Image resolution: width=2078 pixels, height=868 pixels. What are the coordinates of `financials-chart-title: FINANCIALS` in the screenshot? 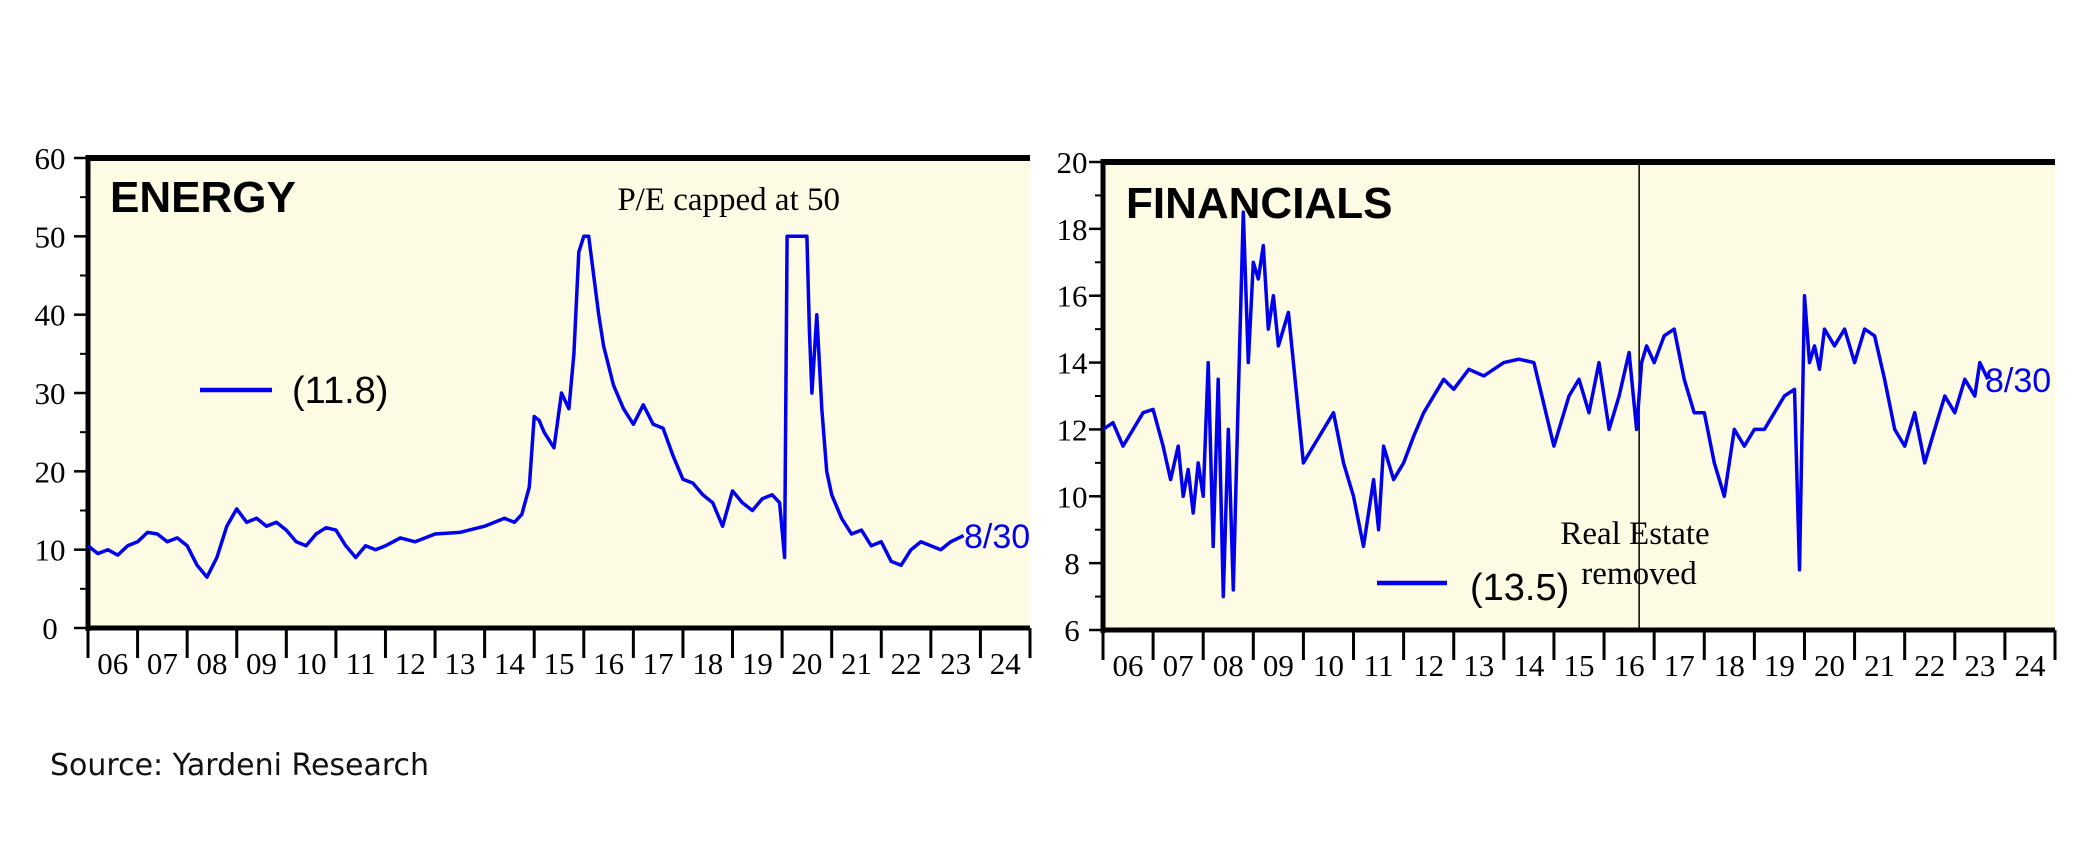 It's located at (1259, 203).